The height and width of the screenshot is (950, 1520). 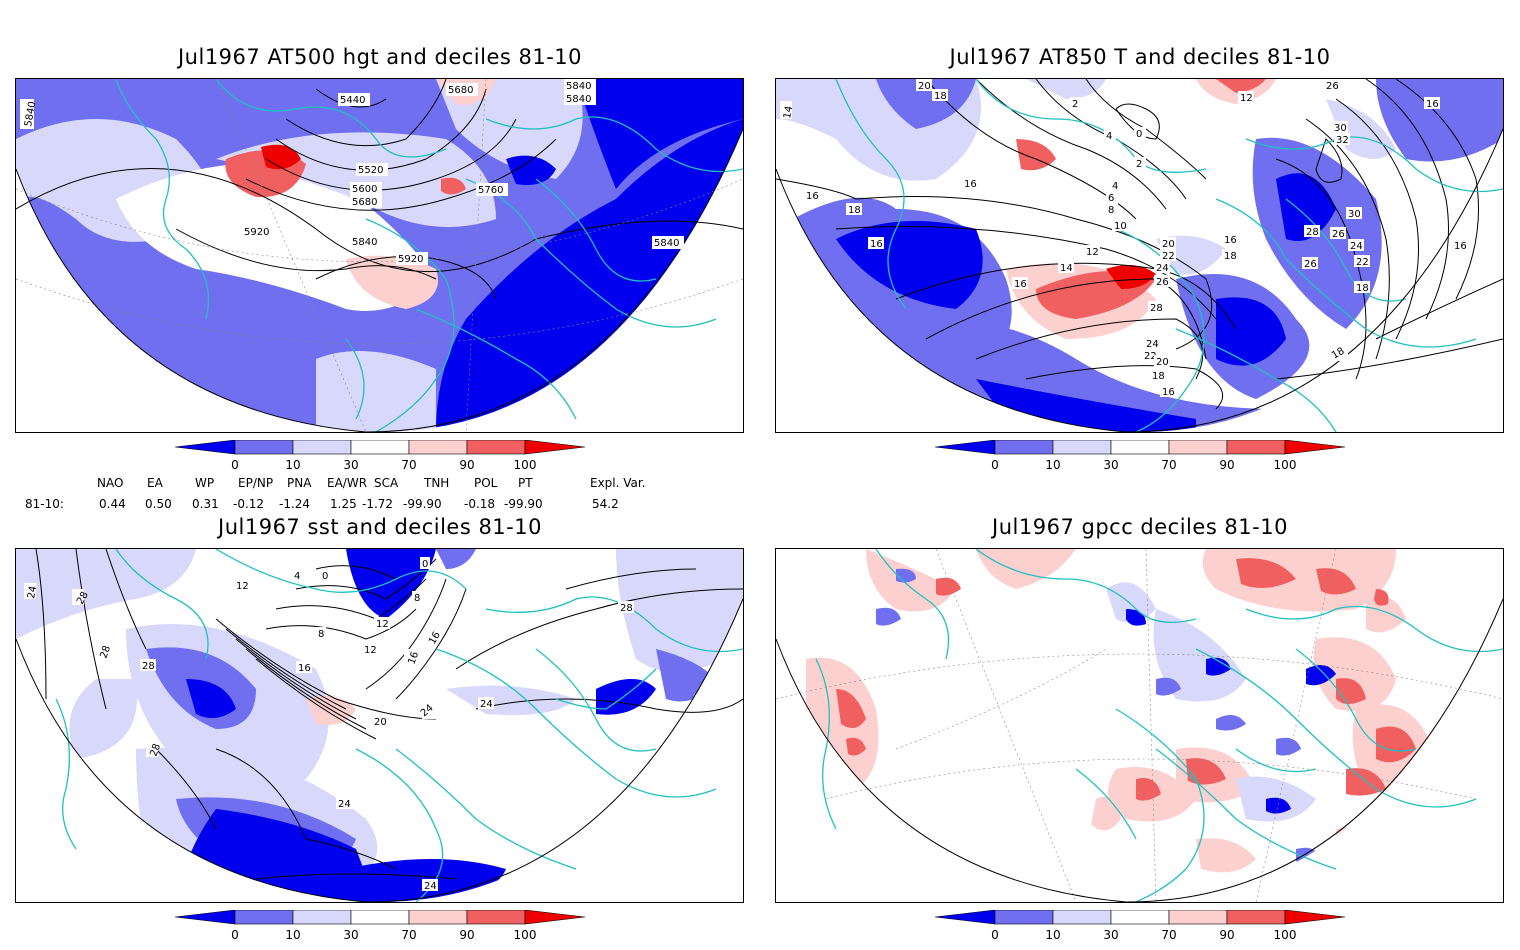 I want to click on index-name-wp: WP, so click(x=205, y=483).